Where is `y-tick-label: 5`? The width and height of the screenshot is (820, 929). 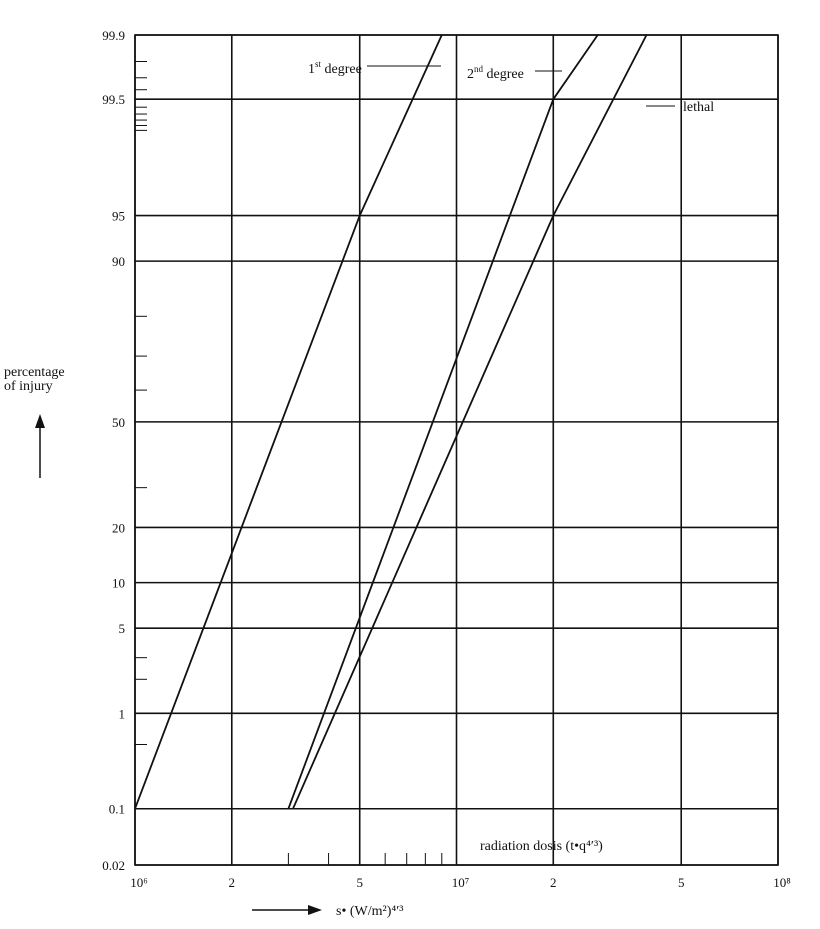 y-tick-label: 5 is located at coordinates (122, 628).